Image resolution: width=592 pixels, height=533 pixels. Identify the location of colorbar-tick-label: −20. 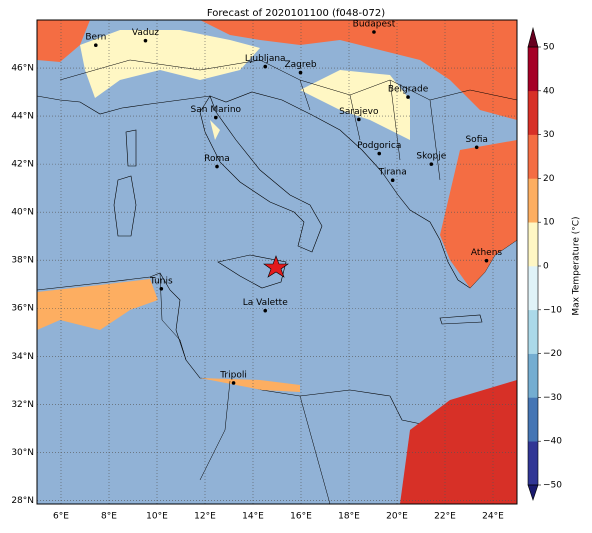
(552, 354).